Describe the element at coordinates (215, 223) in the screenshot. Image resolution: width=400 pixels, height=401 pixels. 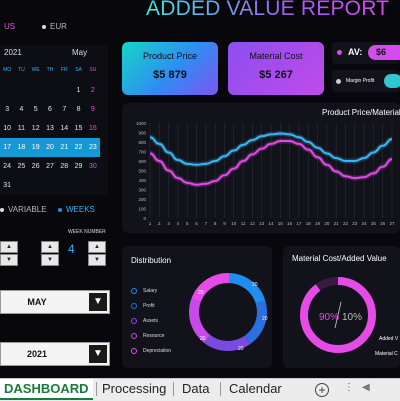
I see `x-tick-label: 8` at that location.